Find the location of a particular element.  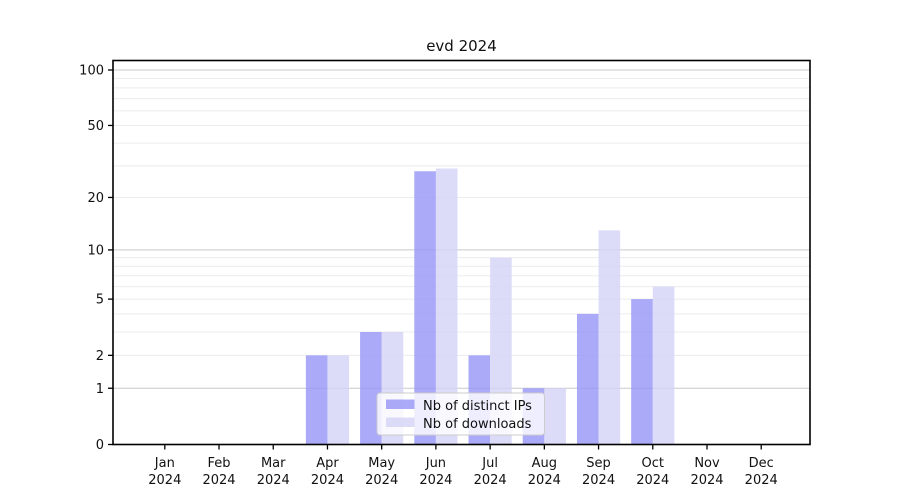

x-tick-label-month: Mar is located at coordinates (273, 463).